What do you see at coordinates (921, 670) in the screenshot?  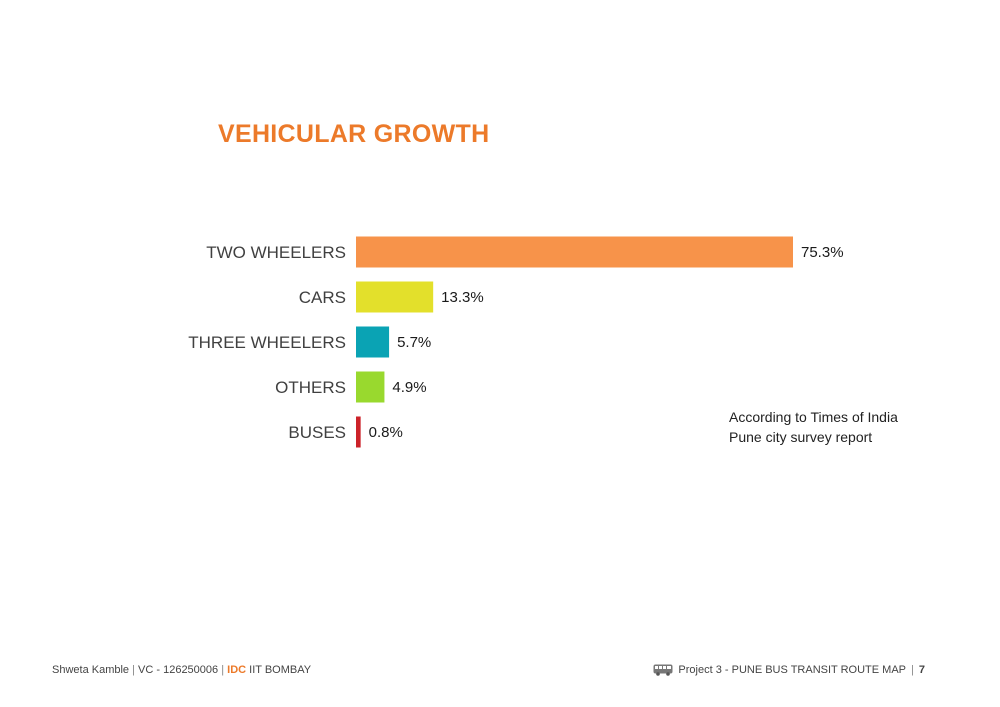 I see `footer-page-number: 7` at bounding box center [921, 670].